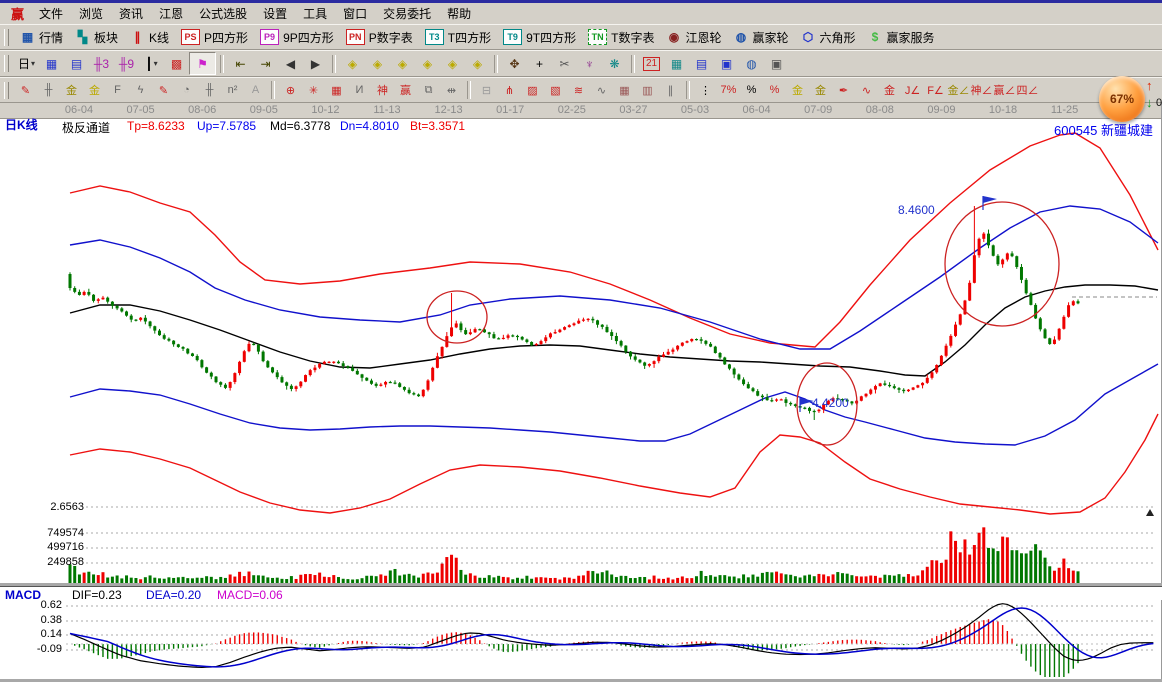  What do you see at coordinates (452, 63) in the screenshot?
I see `gann-diamond-5-icon: ◈` at bounding box center [452, 63].